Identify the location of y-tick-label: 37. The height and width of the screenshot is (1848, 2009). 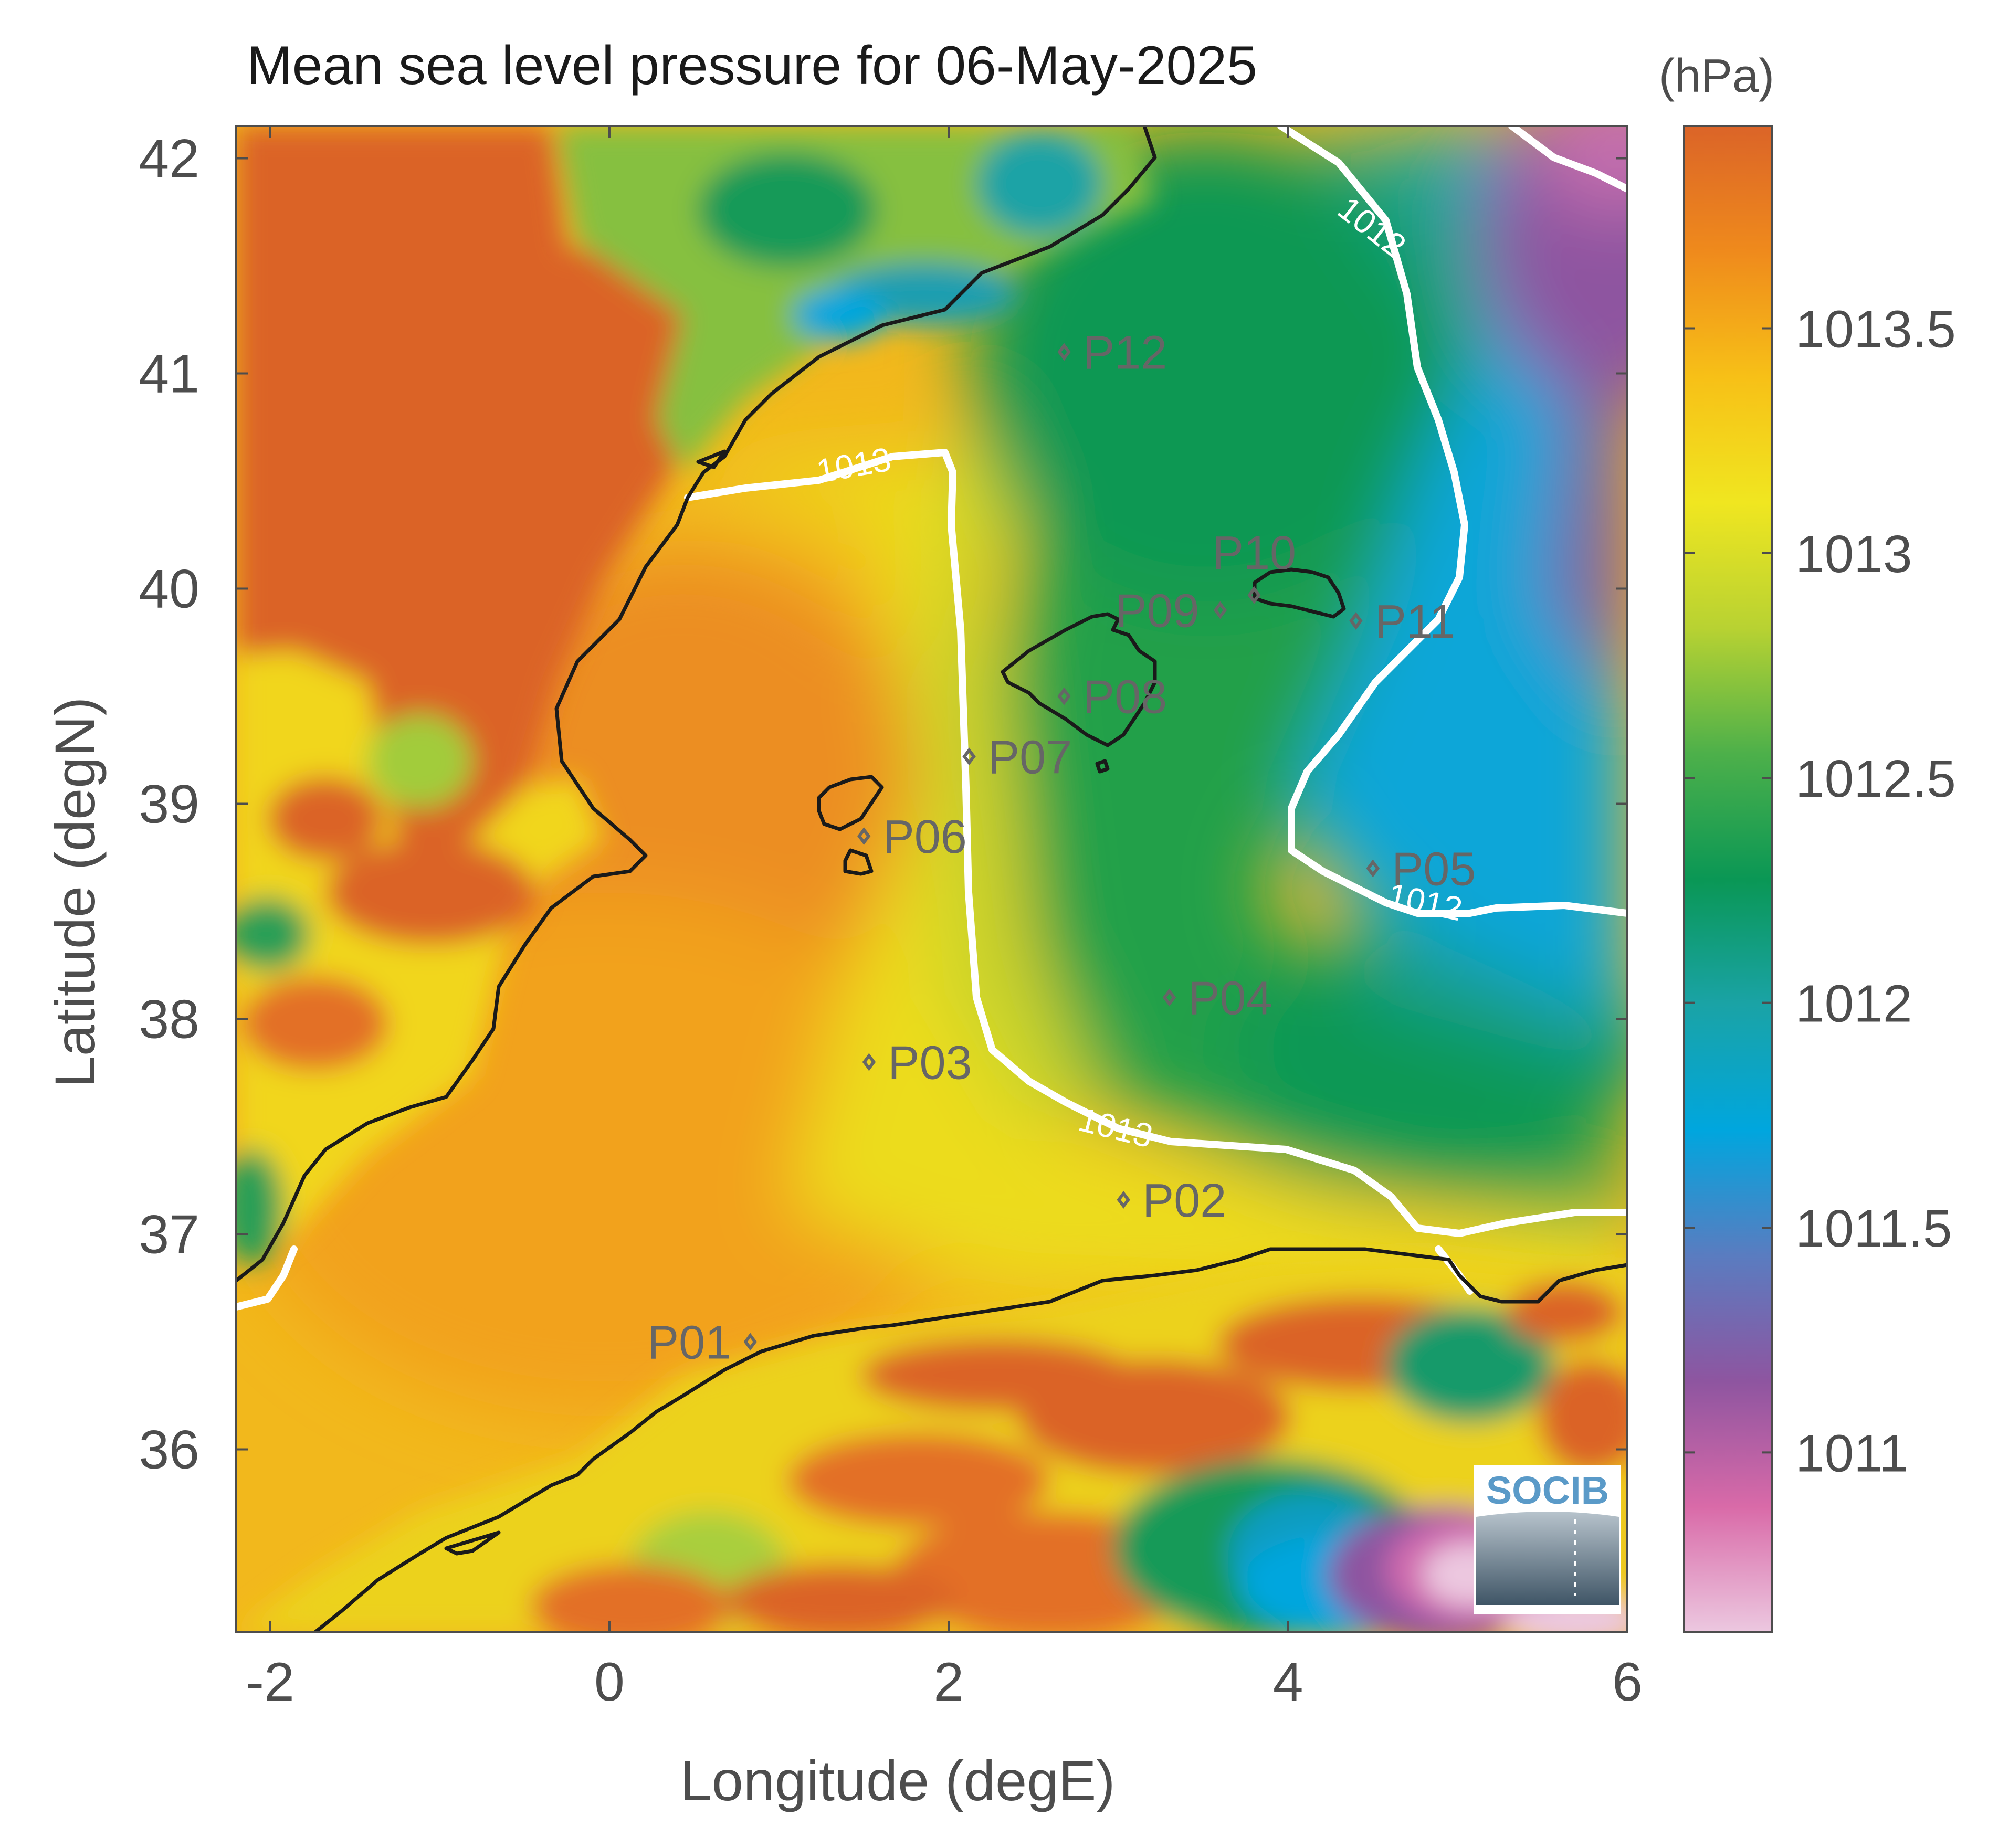
(169, 1235).